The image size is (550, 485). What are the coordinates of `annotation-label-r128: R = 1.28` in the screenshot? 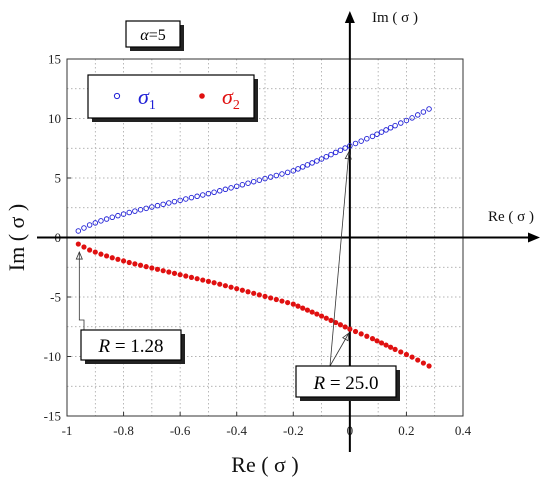 It's located at (130, 346).